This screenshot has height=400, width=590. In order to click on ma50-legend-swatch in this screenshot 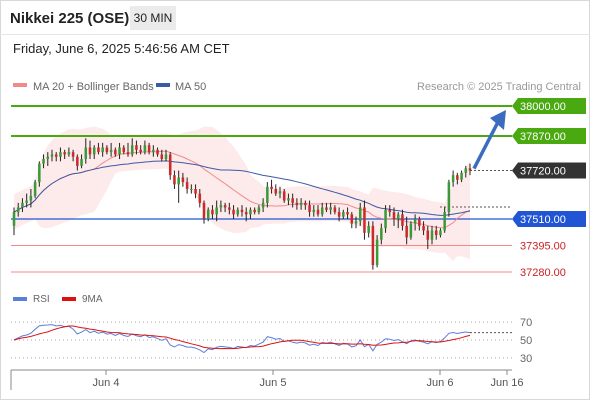, I will do `click(163, 85)`.